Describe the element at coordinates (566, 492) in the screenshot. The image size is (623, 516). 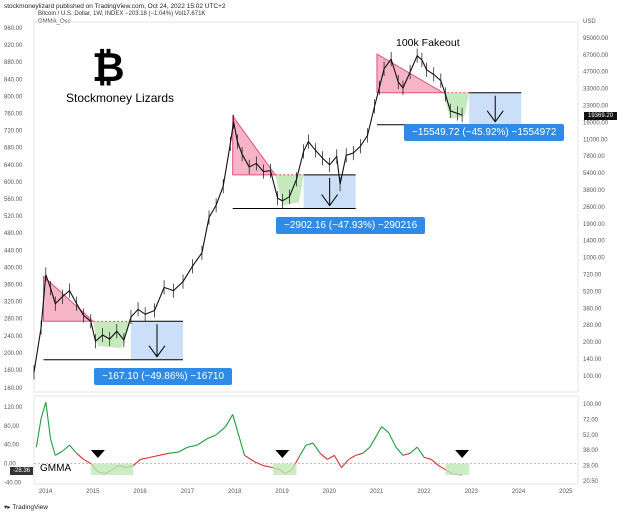
I see `x-tick-label: 2025` at that location.